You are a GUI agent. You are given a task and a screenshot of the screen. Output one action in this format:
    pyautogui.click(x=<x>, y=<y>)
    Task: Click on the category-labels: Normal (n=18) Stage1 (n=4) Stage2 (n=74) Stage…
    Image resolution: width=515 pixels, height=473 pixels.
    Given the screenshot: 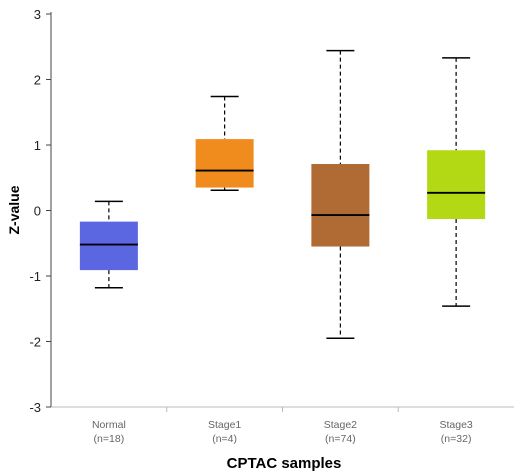 What is the action you would take?
    pyautogui.click(x=282, y=432)
    